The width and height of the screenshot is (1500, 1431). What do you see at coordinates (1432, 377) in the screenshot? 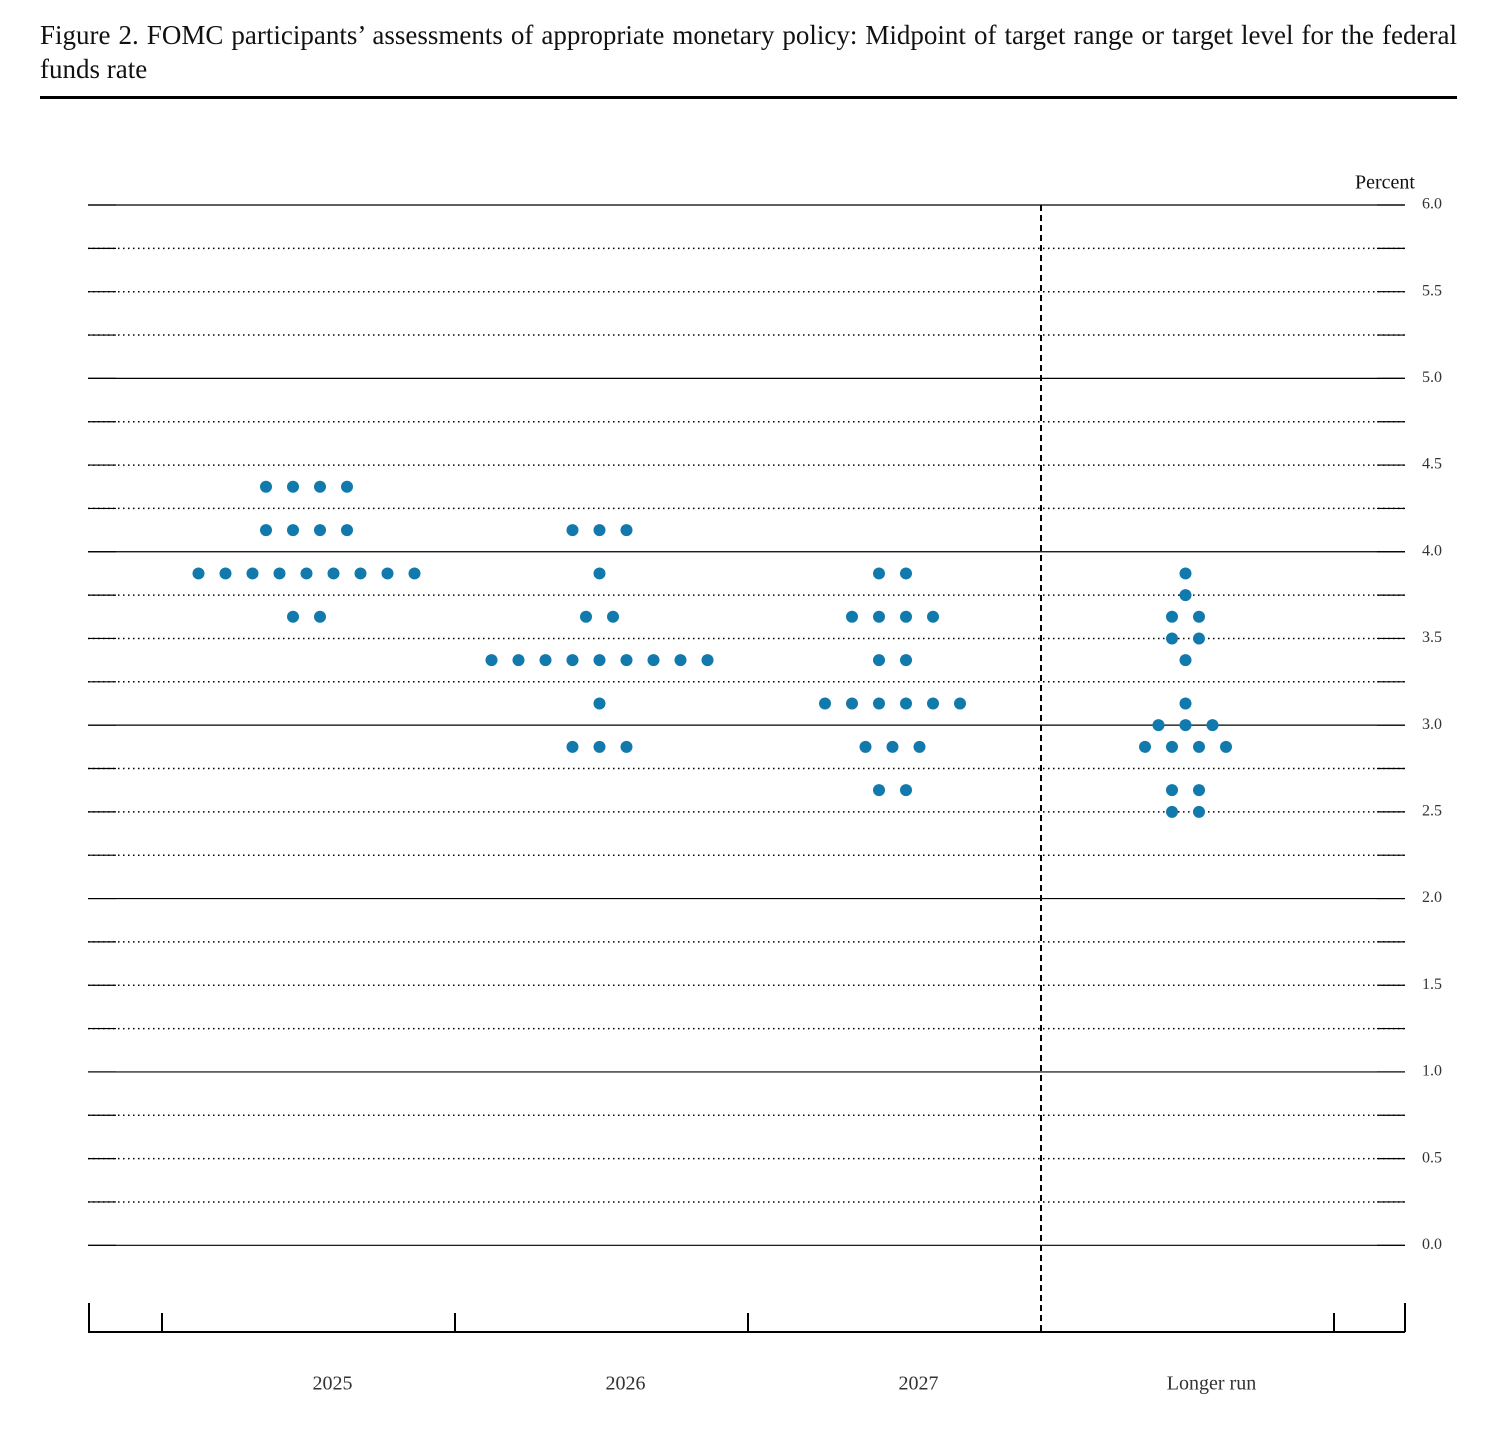
I see `y-tick-label: 5.0` at bounding box center [1432, 377].